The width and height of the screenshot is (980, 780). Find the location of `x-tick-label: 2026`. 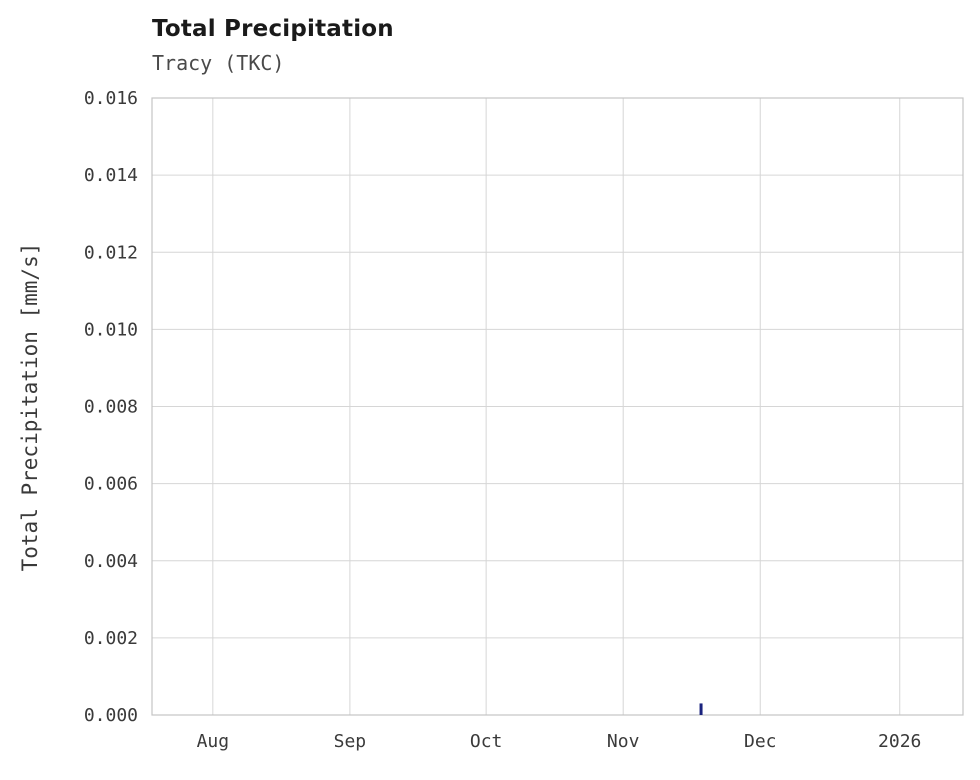

x-tick-label: 2026 is located at coordinates (899, 741).